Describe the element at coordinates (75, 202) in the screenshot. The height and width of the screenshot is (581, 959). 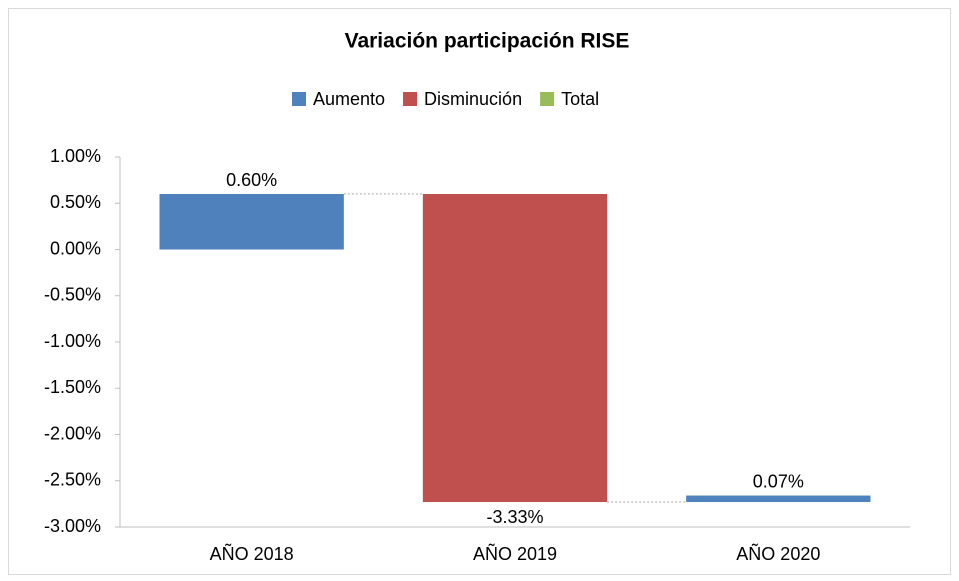
I see `y-tick-label: 0.50%` at that location.